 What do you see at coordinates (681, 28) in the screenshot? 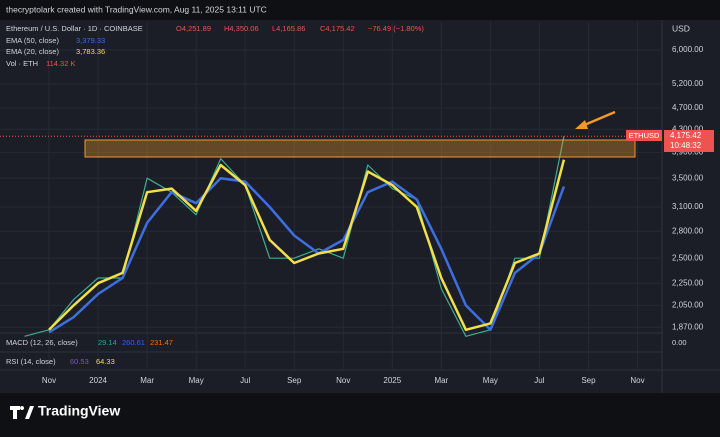
I see `currency: USD` at bounding box center [681, 28].